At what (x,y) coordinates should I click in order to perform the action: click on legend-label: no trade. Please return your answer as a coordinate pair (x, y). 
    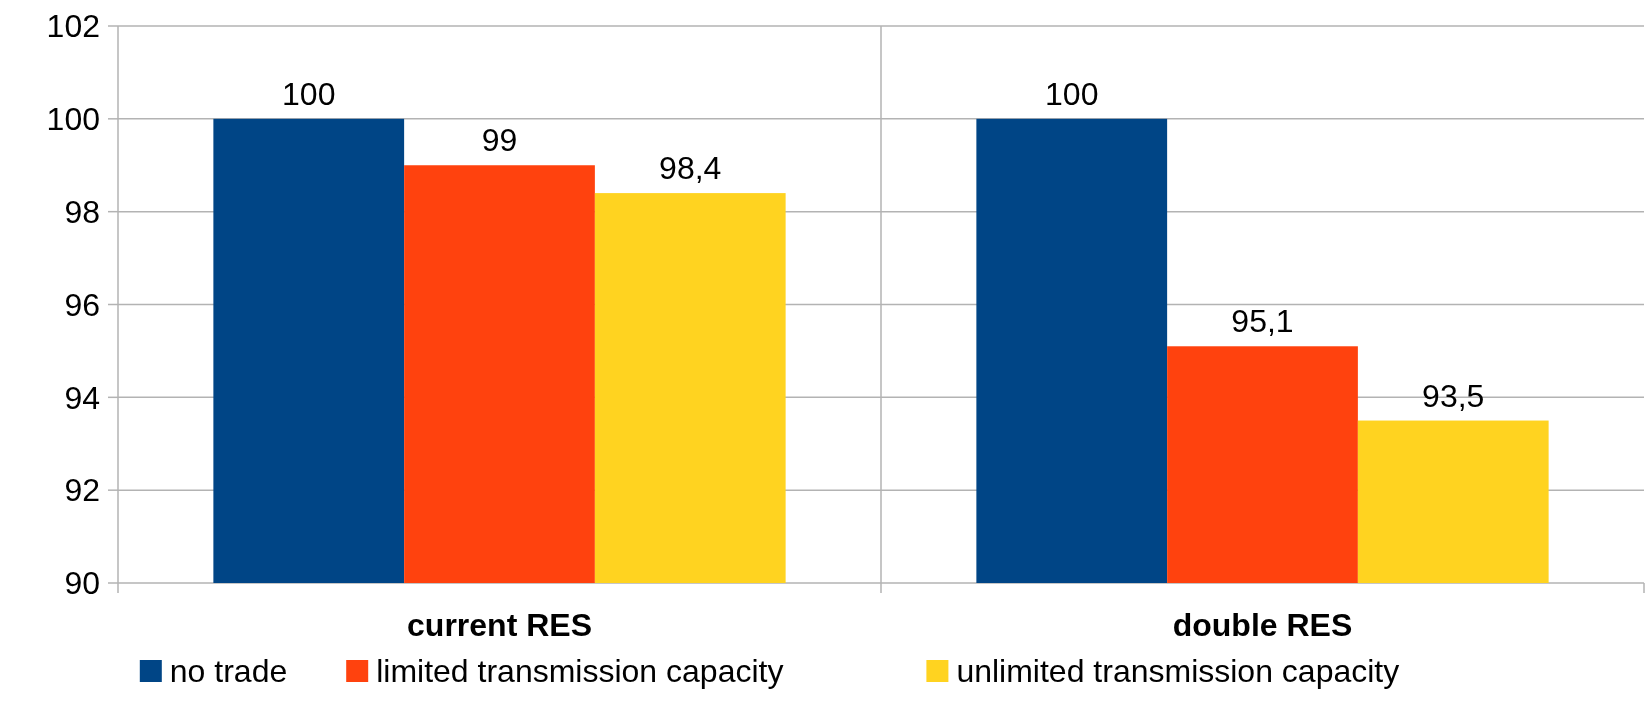
    Looking at the image, I should click on (228, 671).